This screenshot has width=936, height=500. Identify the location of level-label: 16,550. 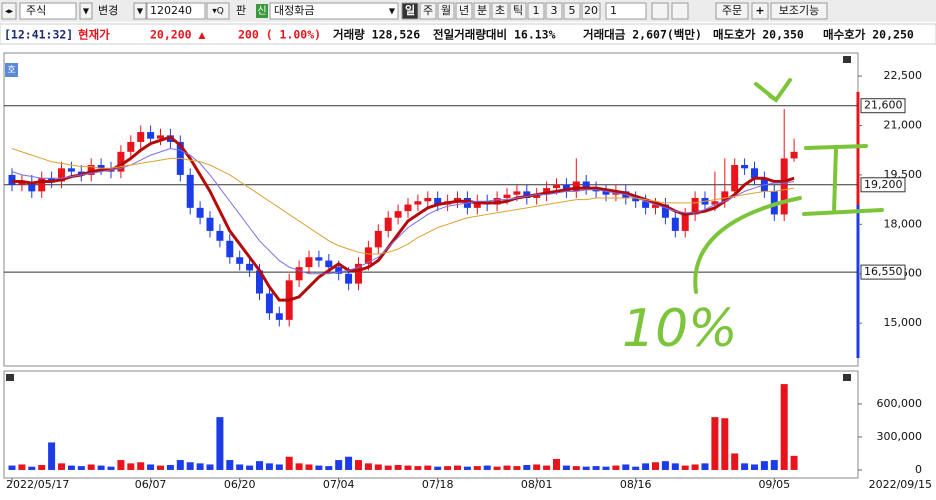
(883, 271).